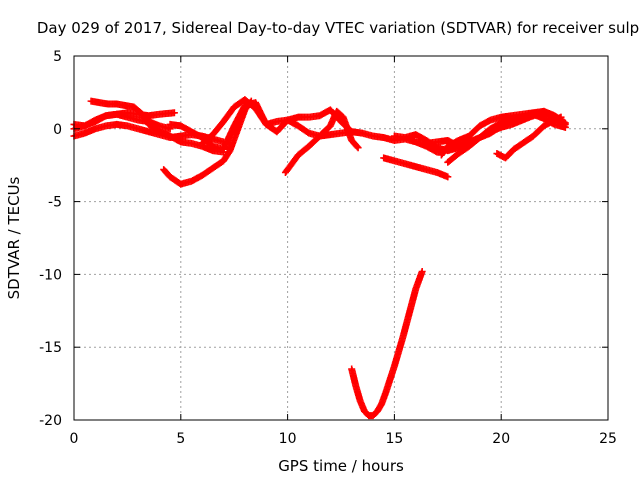 Image resolution: width=640 pixels, height=485 pixels. Describe the element at coordinates (288, 439) in the screenshot. I see `x-tick-label: 10` at that location.